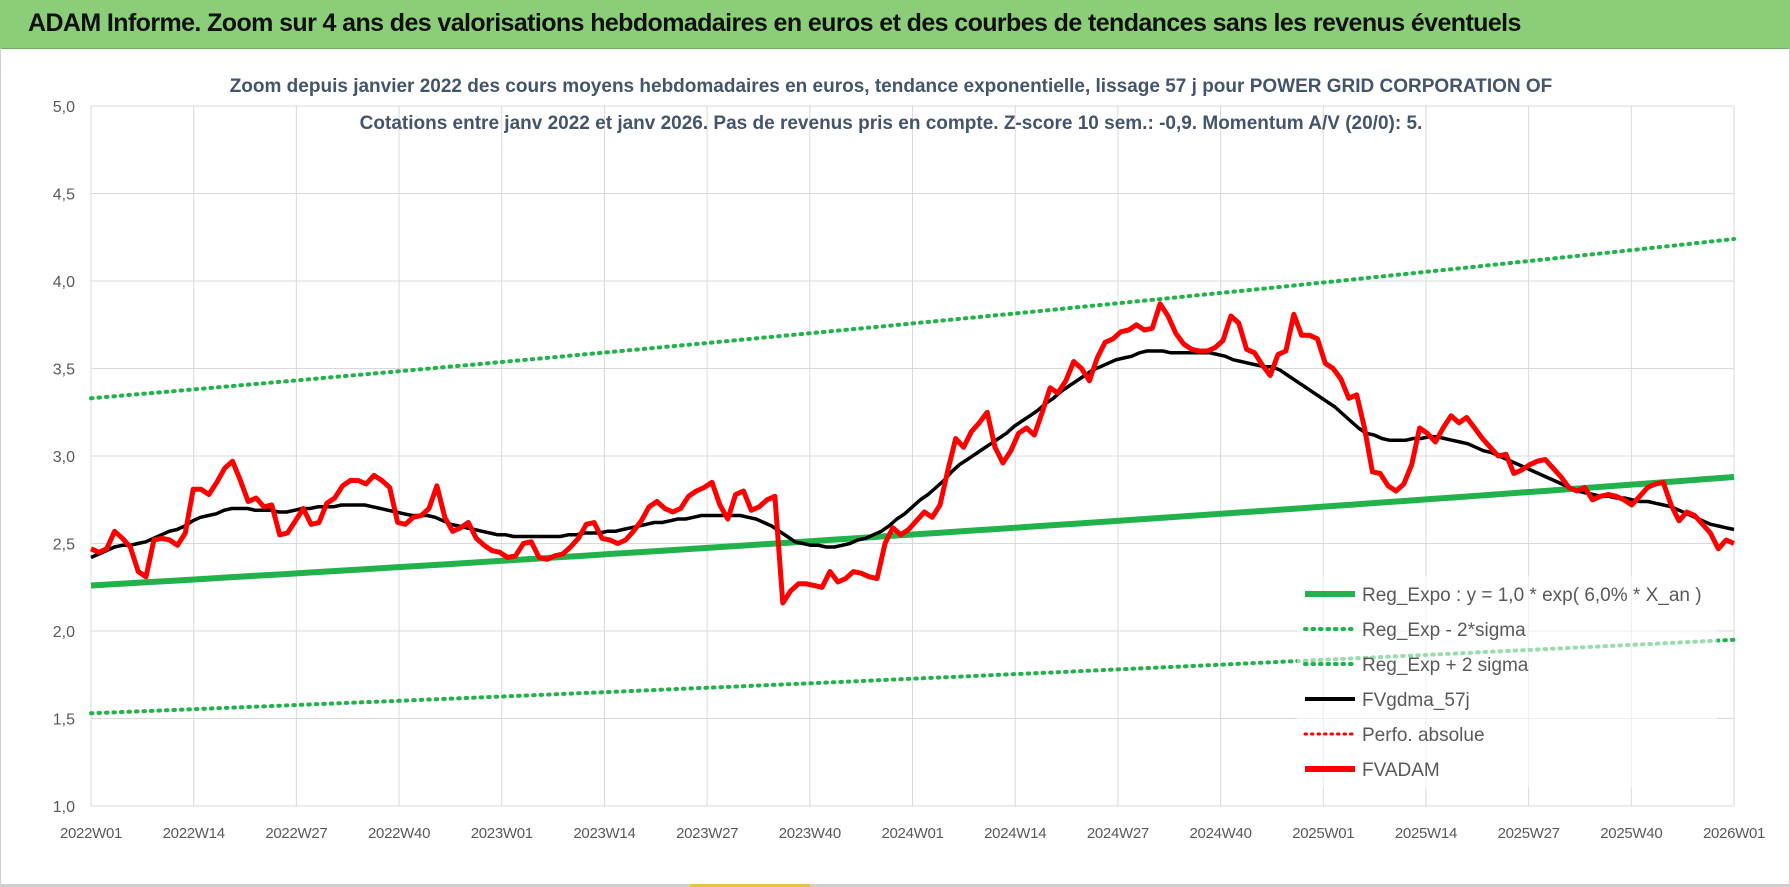 This screenshot has height=887, width=1790. Describe the element at coordinates (296, 833) in the screenshot. I see `x-tick-label: 2022W27` at that location.